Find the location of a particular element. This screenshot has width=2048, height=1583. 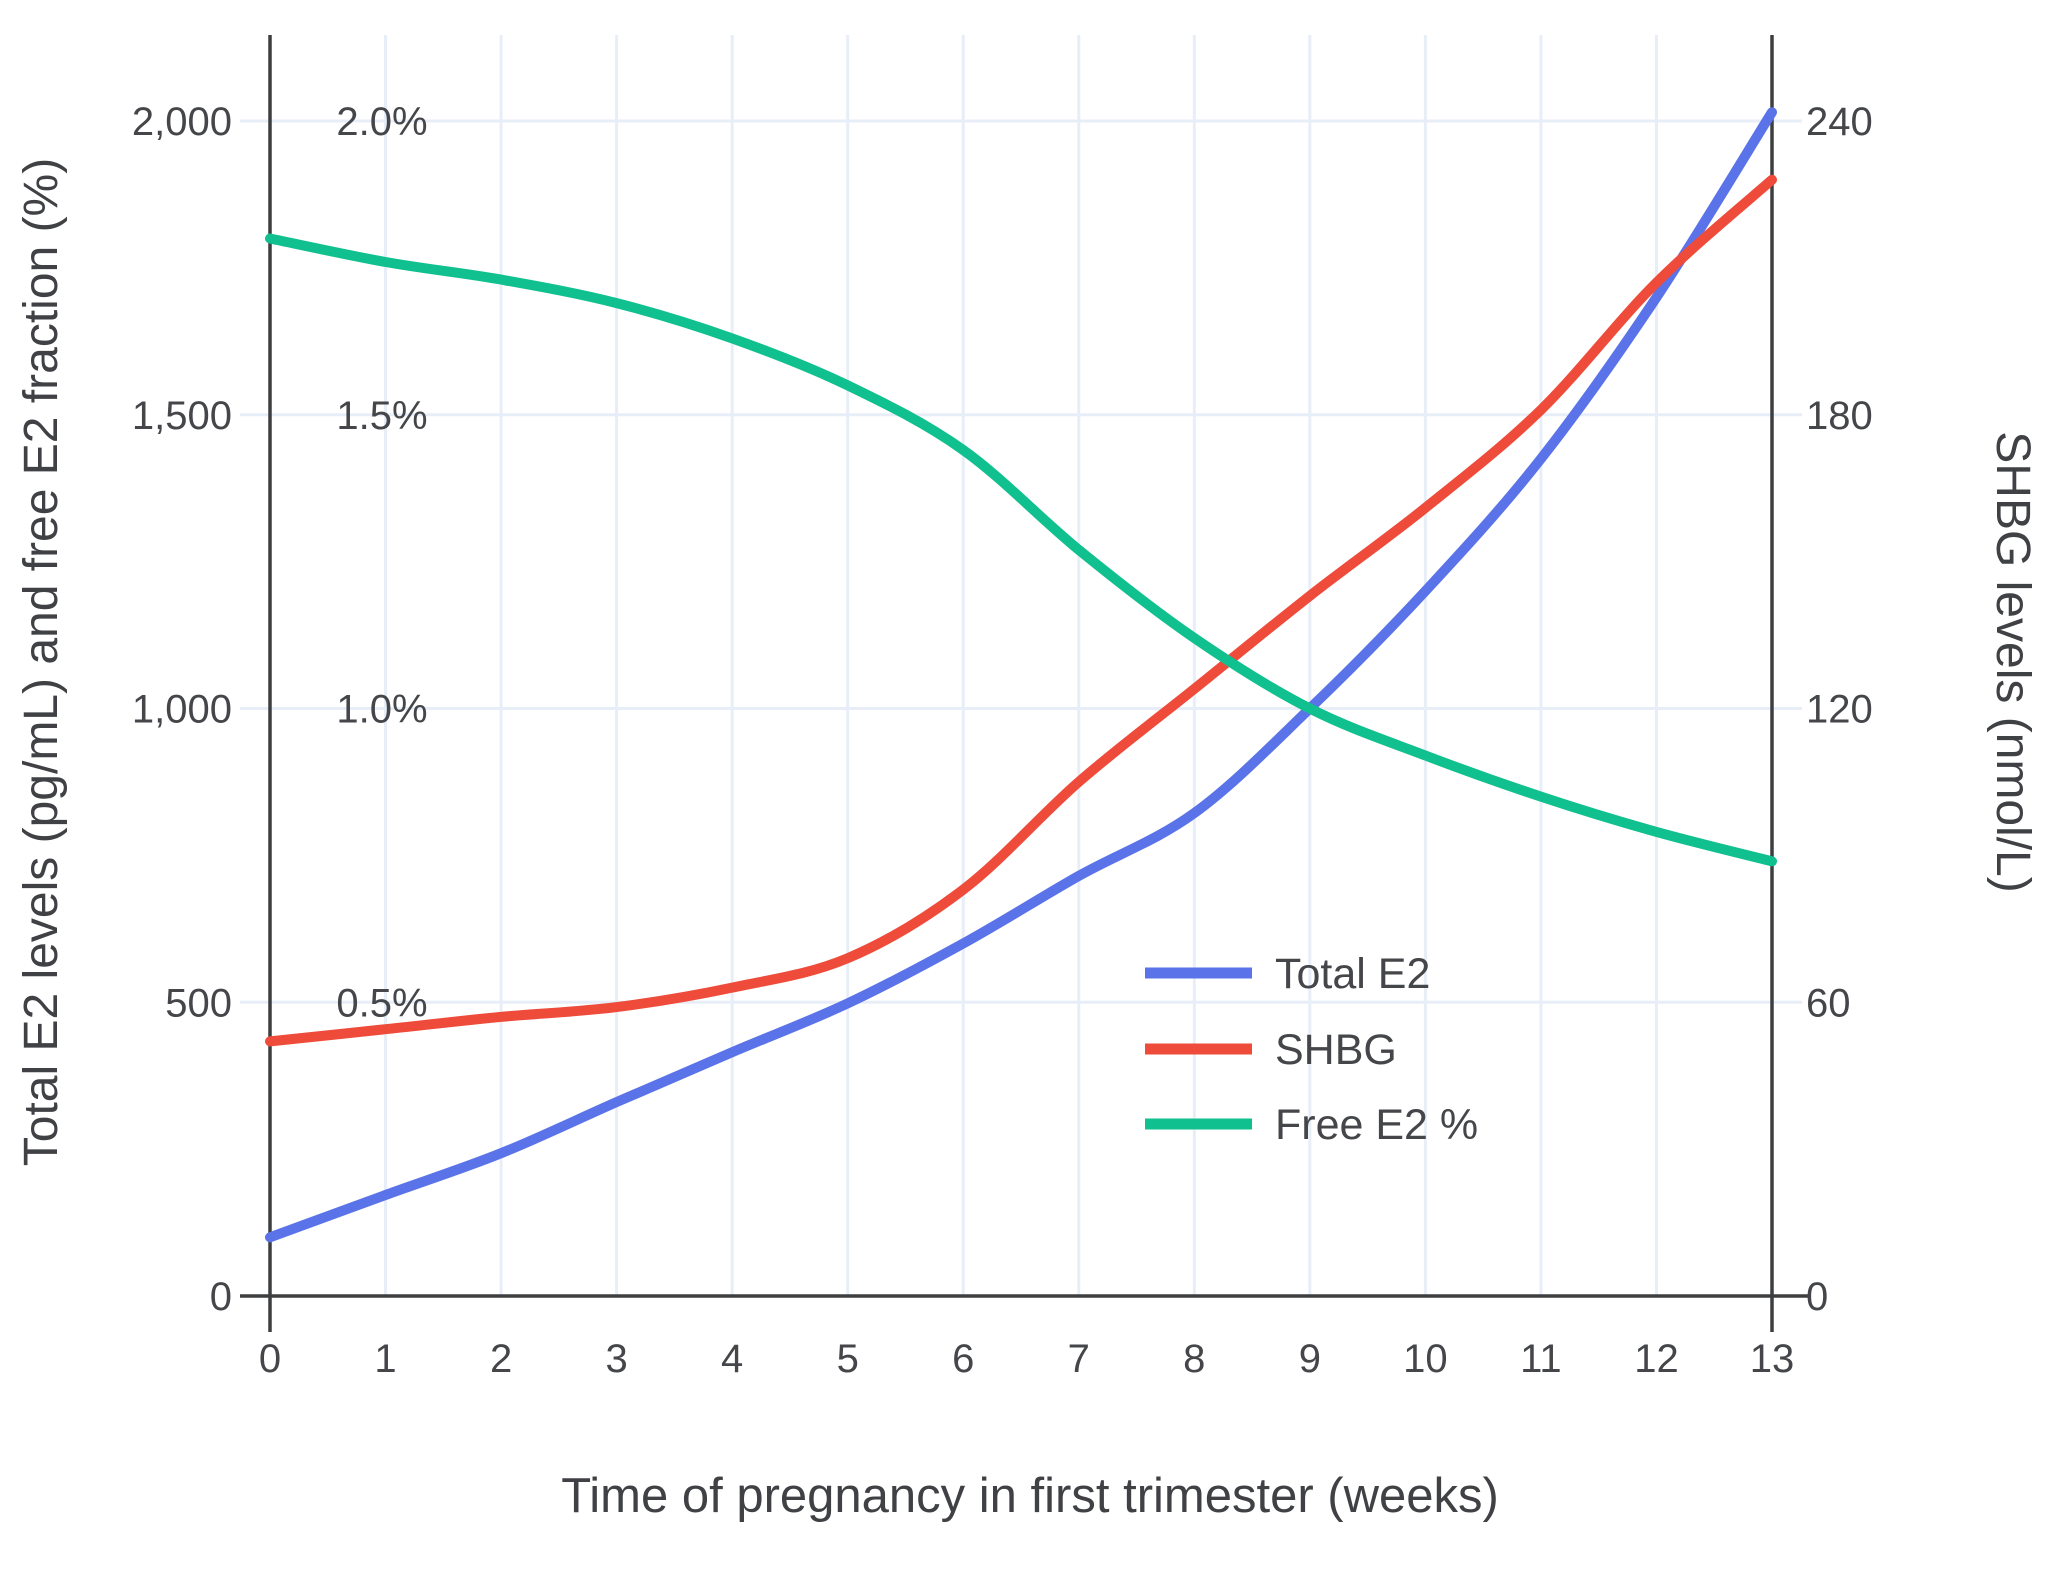

x-axis-tick-label: 12 is located at coordinates (1656, 1359).